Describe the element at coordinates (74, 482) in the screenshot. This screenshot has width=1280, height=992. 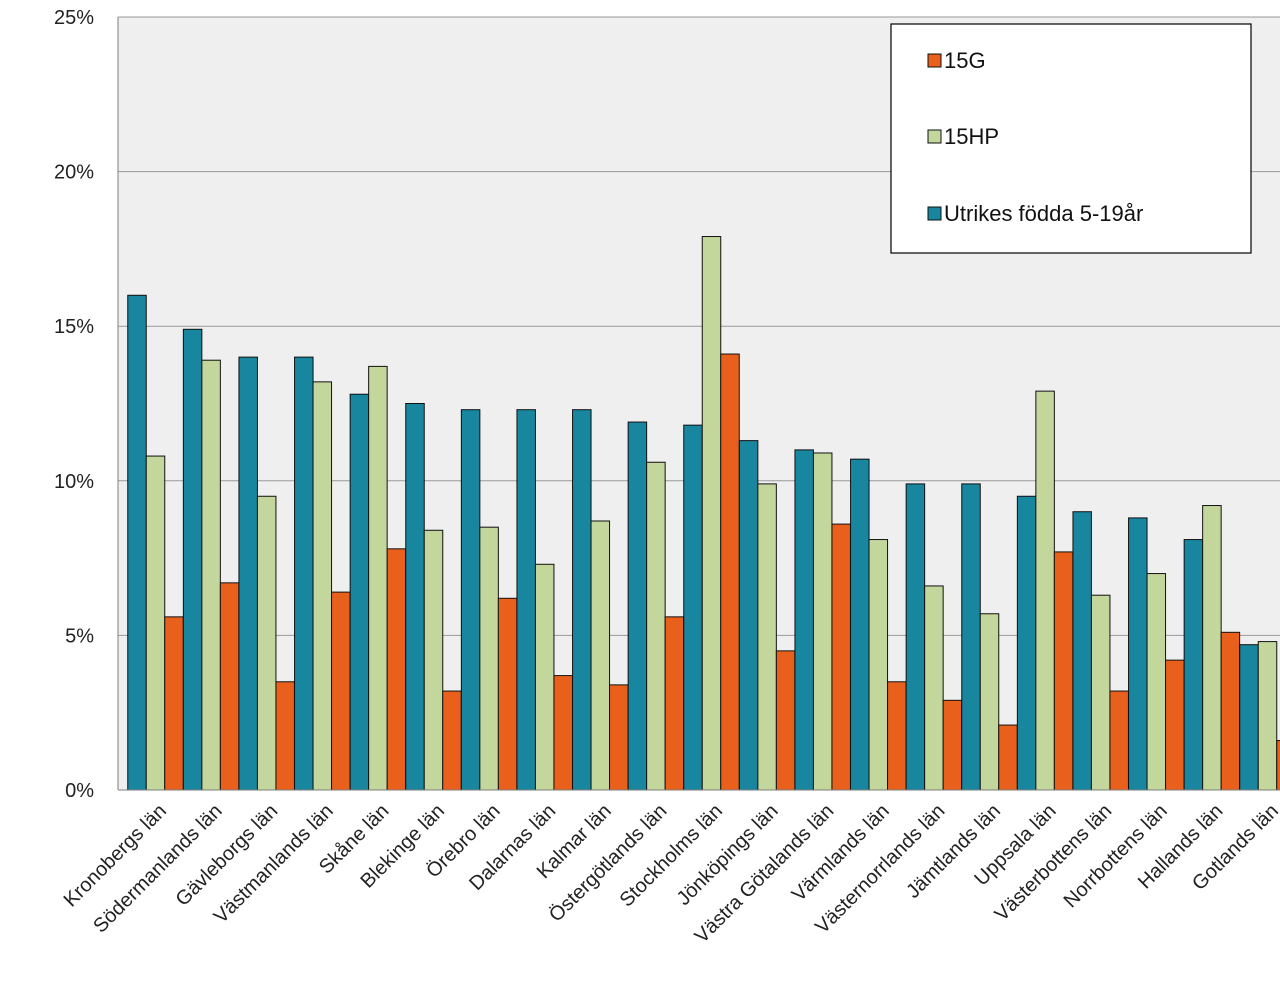
I see `y-tick-label: 10%` at that location.